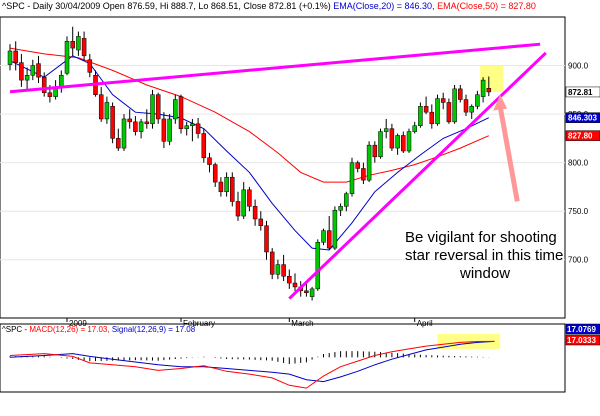 This screenshot has width=600, height=416. I want to click on symbol-label: ^SPC, so click(13, 6).